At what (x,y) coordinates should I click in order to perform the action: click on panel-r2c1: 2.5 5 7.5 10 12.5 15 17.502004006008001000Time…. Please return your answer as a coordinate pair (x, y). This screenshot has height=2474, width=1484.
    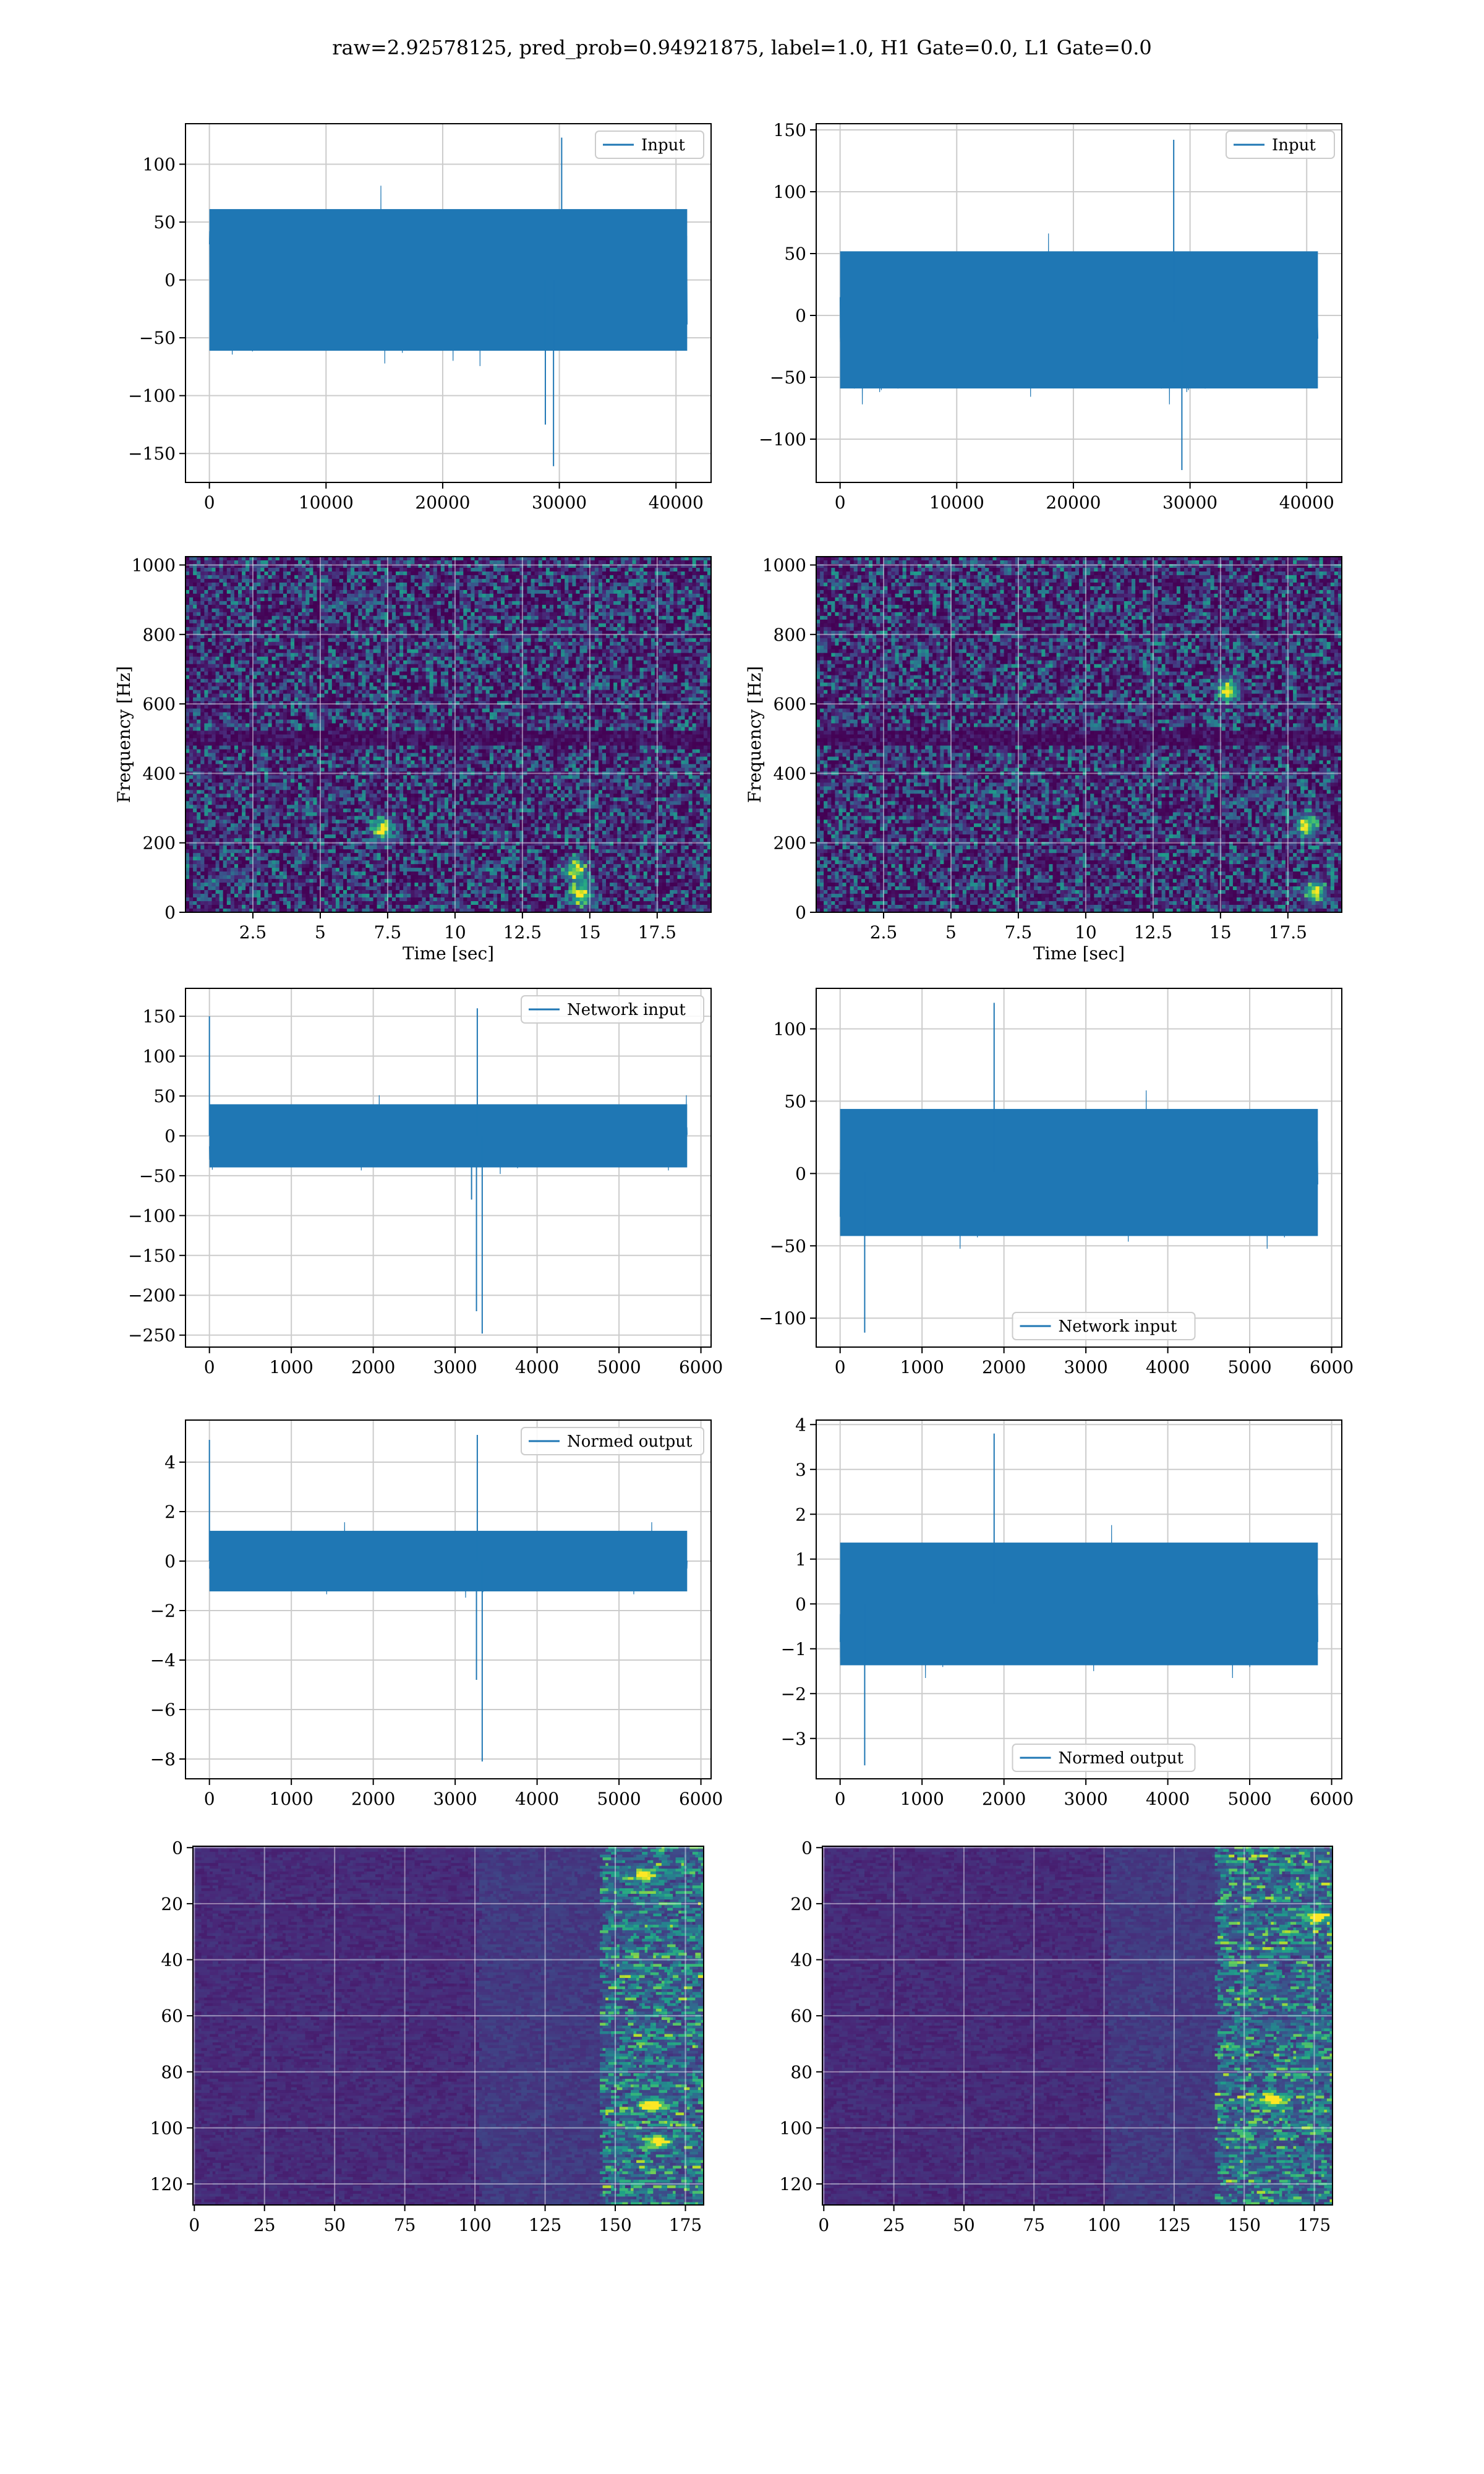
    Looking at the image, I should click on (413, 759).